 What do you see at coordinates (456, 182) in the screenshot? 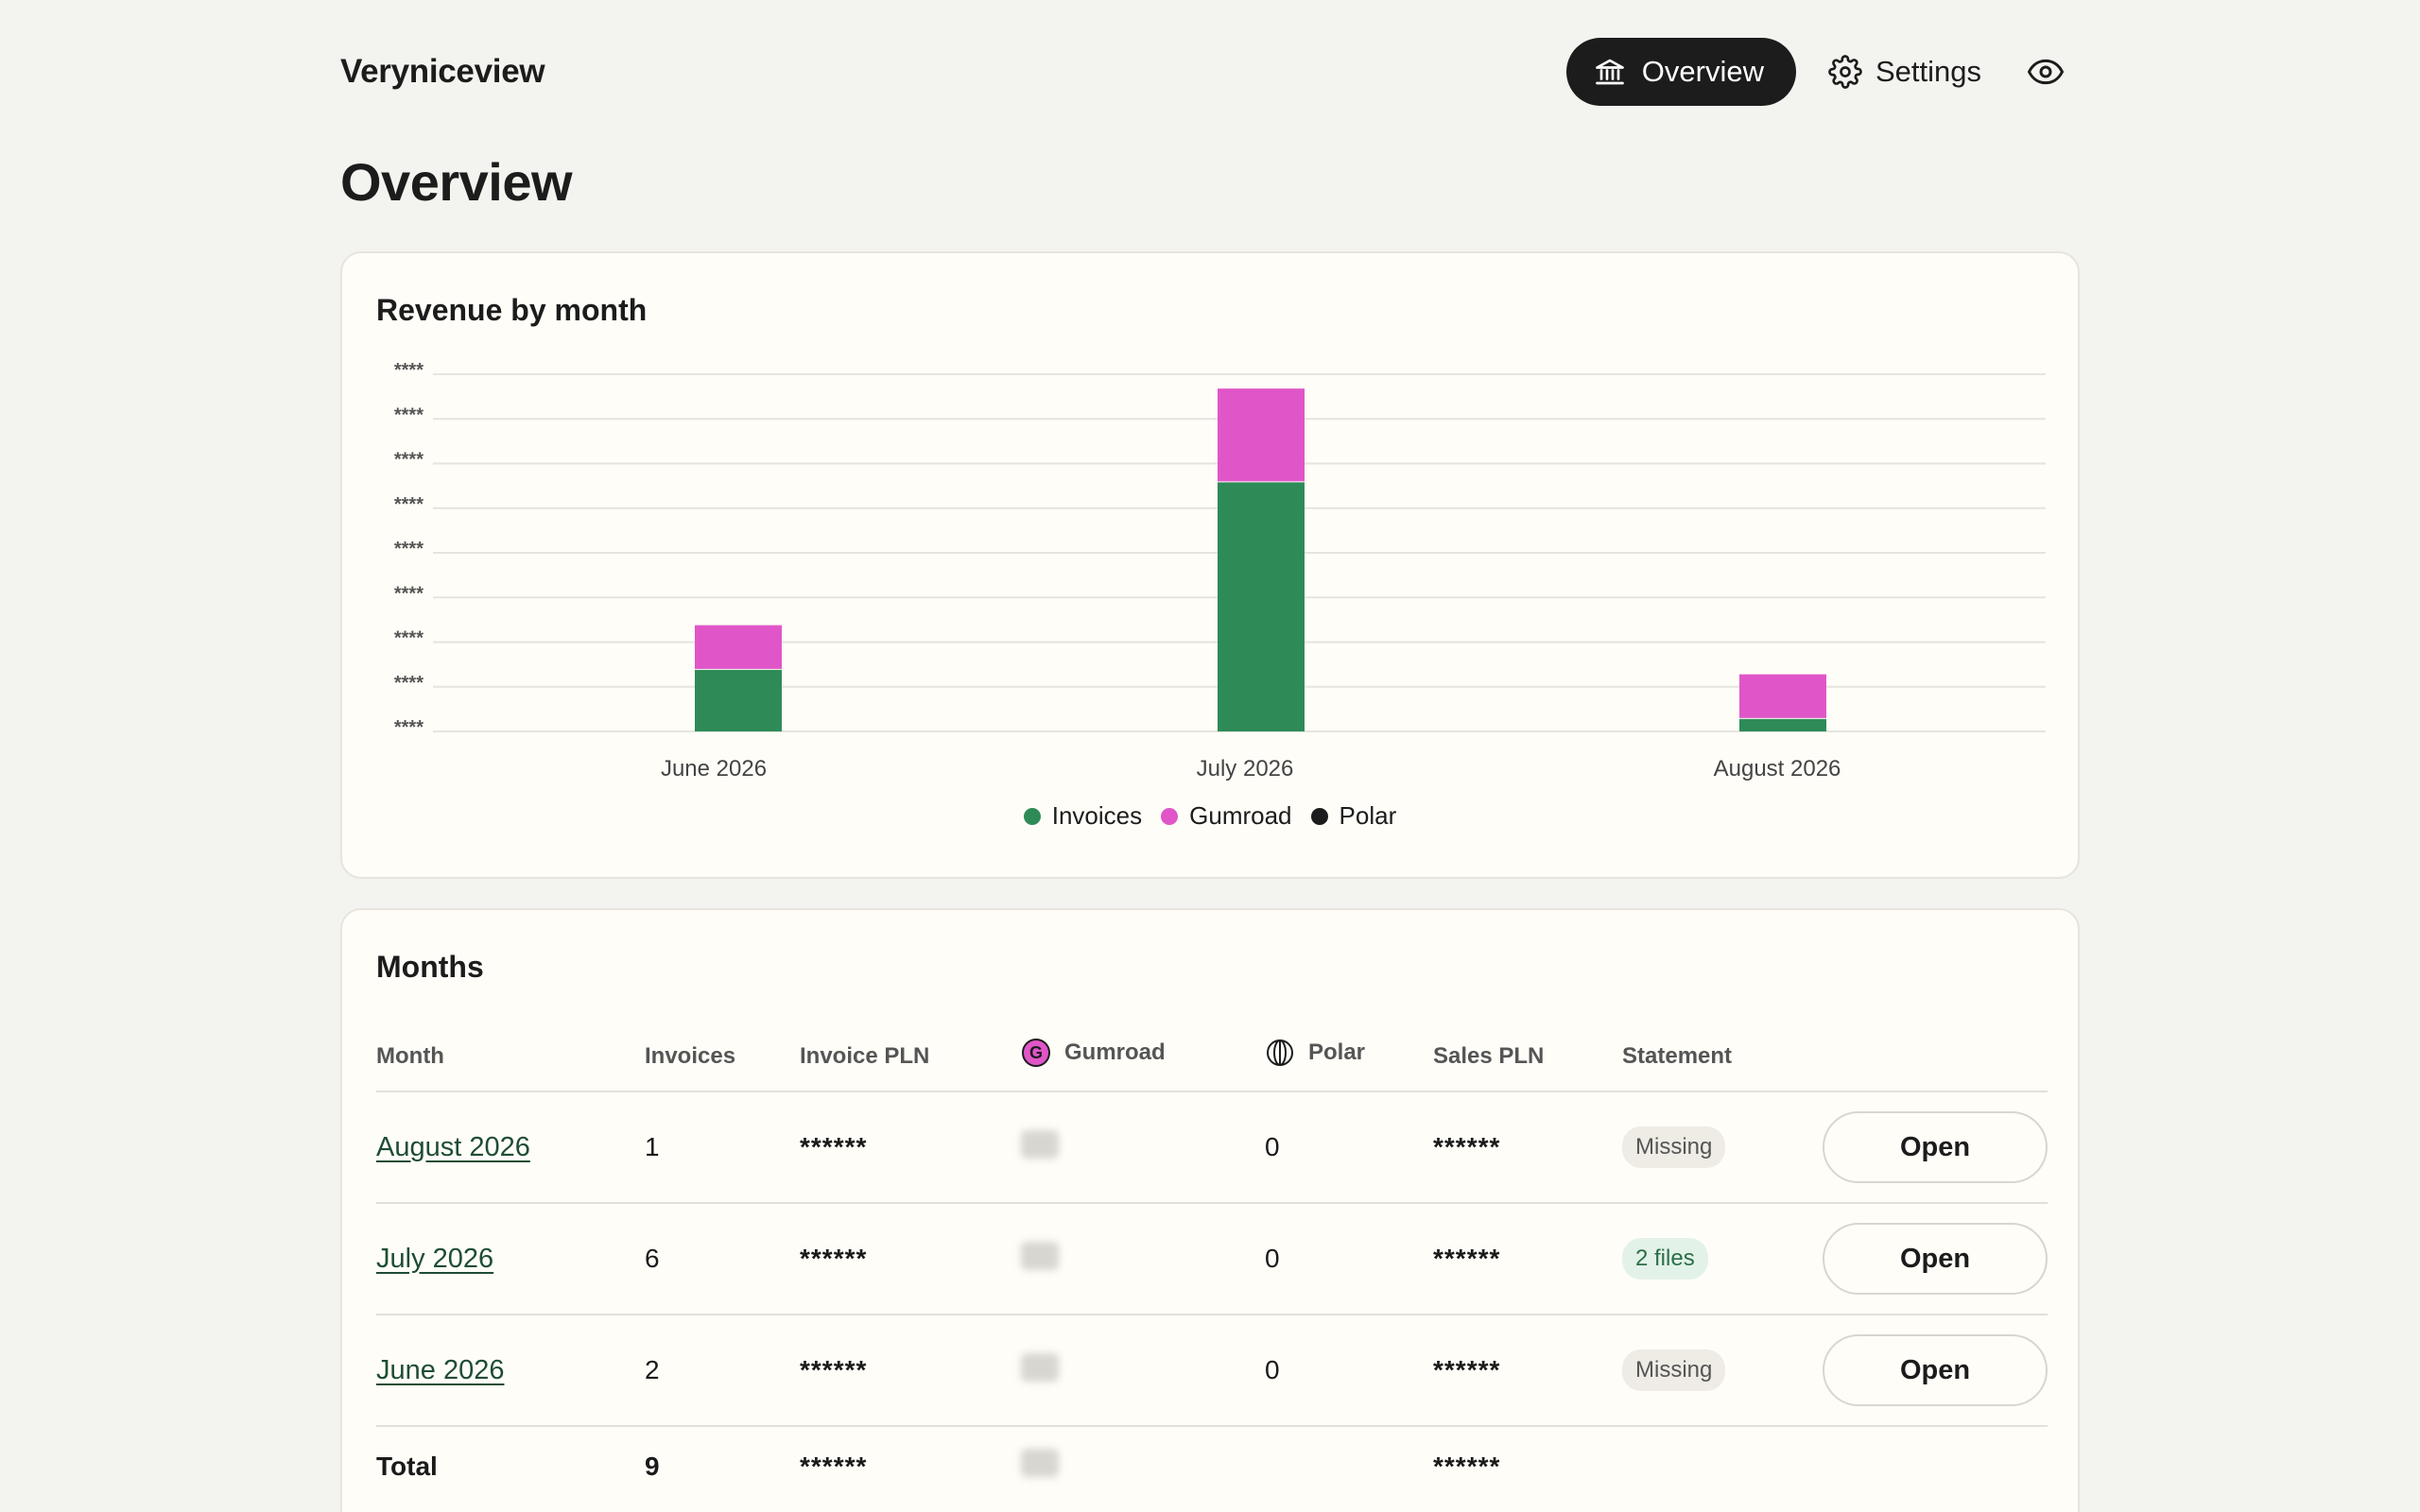
I see `page-title: Overview` at bounding box center [456, 182].